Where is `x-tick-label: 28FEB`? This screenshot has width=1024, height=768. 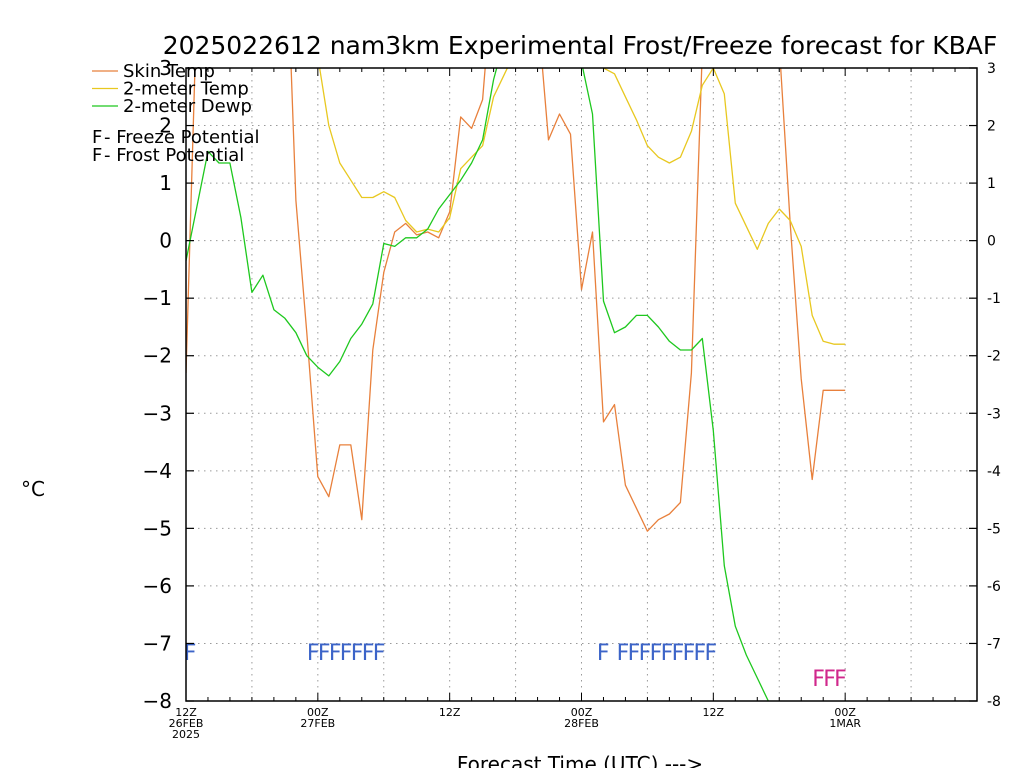
x-tick-label: 28FEB is located at coordinates (581, 723).